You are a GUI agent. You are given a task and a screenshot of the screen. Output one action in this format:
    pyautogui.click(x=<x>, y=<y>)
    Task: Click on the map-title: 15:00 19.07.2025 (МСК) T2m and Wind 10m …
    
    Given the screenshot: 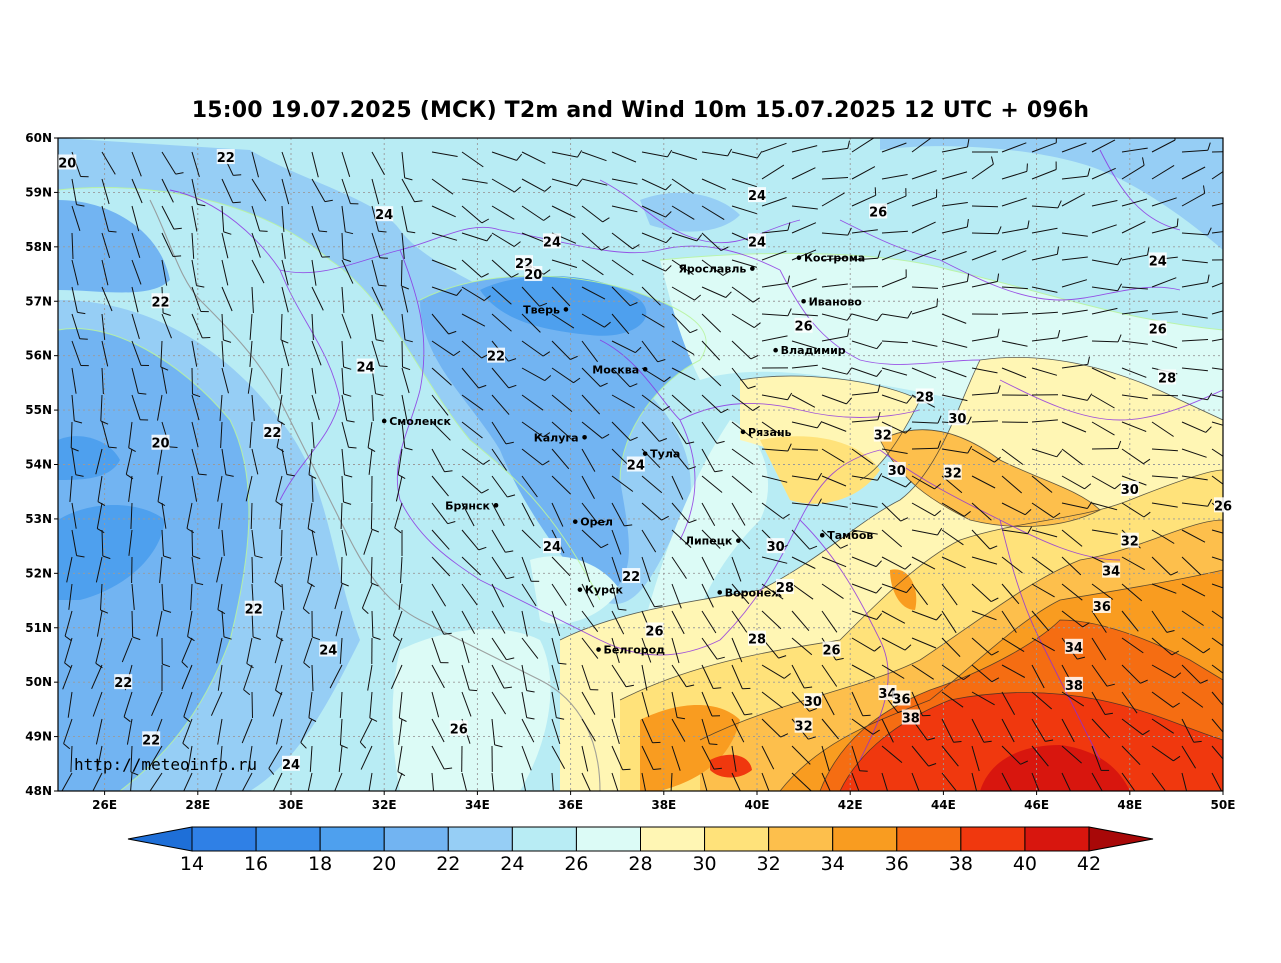 What is the action you would take?
    pyautogui.click(x=640, y=110)
    